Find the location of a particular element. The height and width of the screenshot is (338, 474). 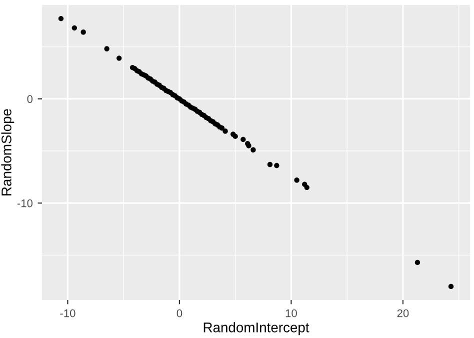

x-tick-label: 20 is located at coordinates (403, 313).